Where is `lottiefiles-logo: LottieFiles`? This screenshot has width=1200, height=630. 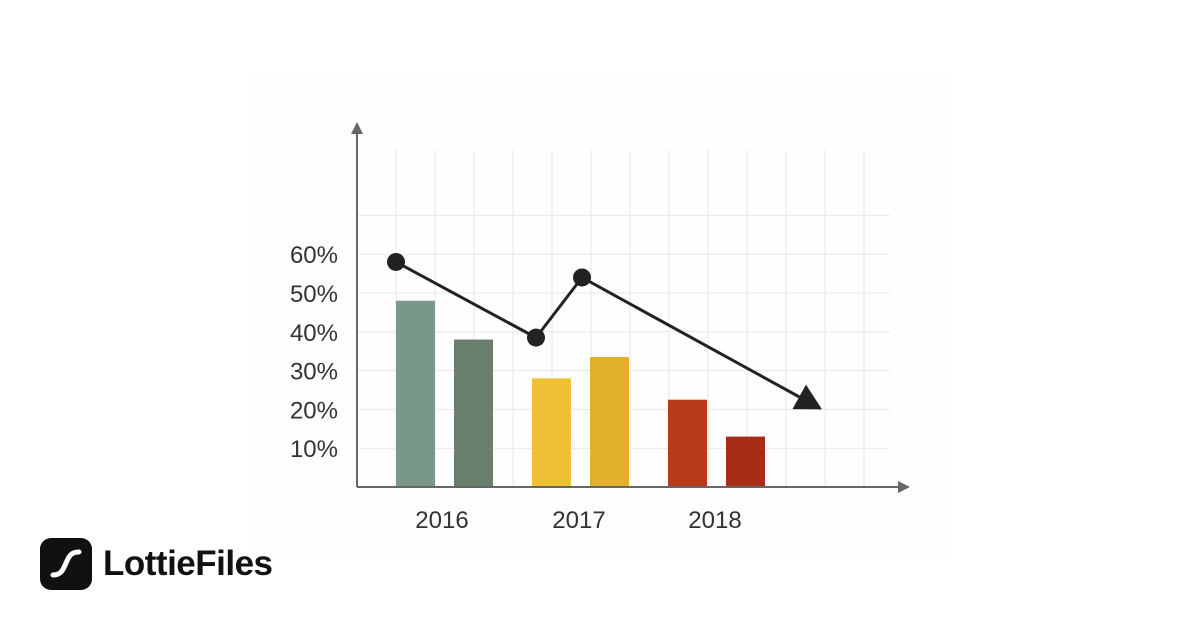 lottiefiles-logo: LottieFiles is located at coordinates (156, 564).